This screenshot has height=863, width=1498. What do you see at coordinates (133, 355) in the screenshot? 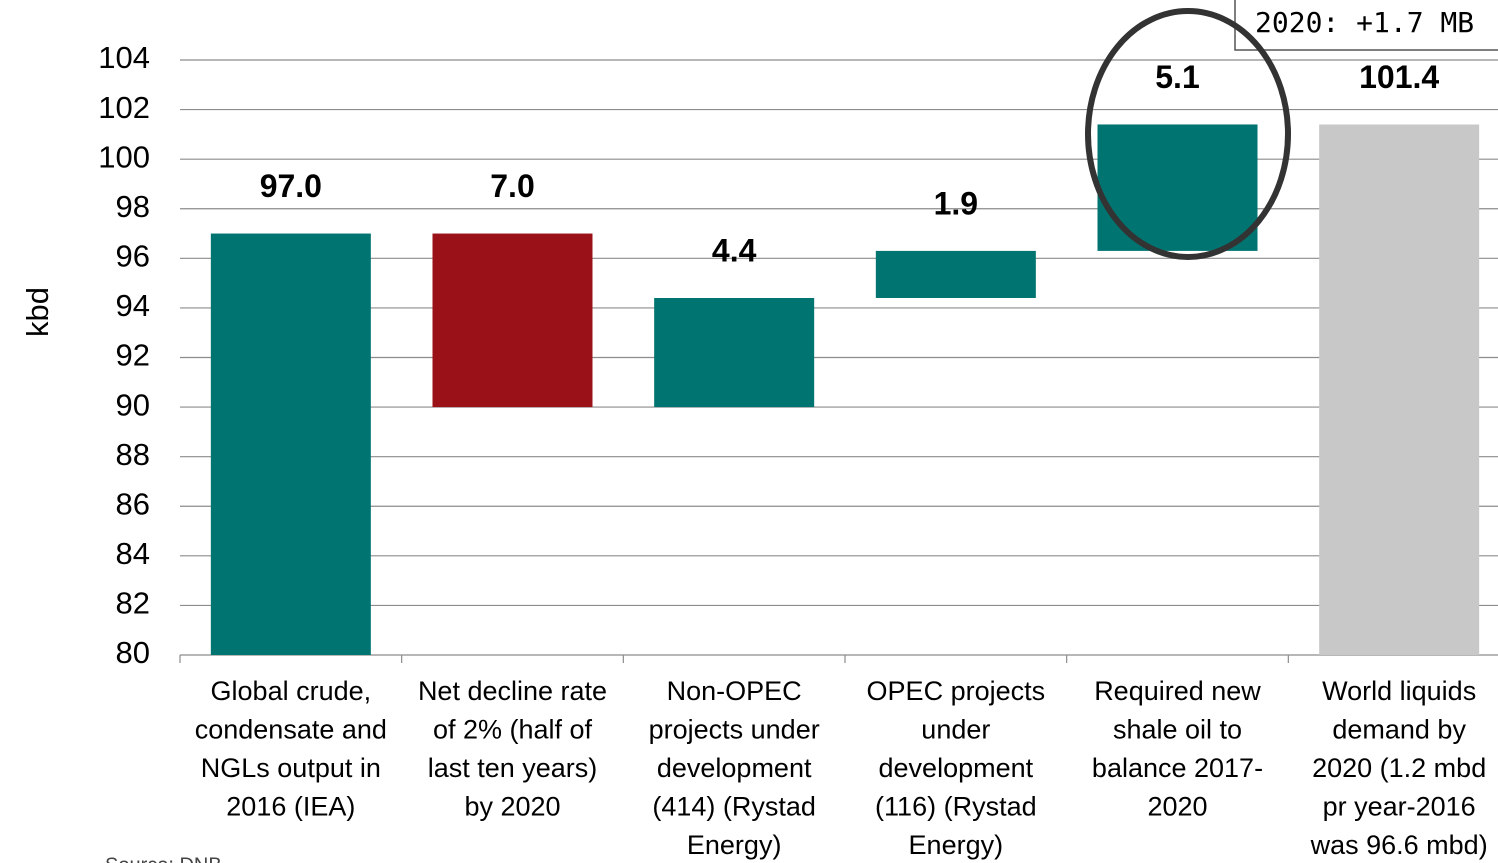
I see `y-tick-label: 92` at bounding box center [133, 355].